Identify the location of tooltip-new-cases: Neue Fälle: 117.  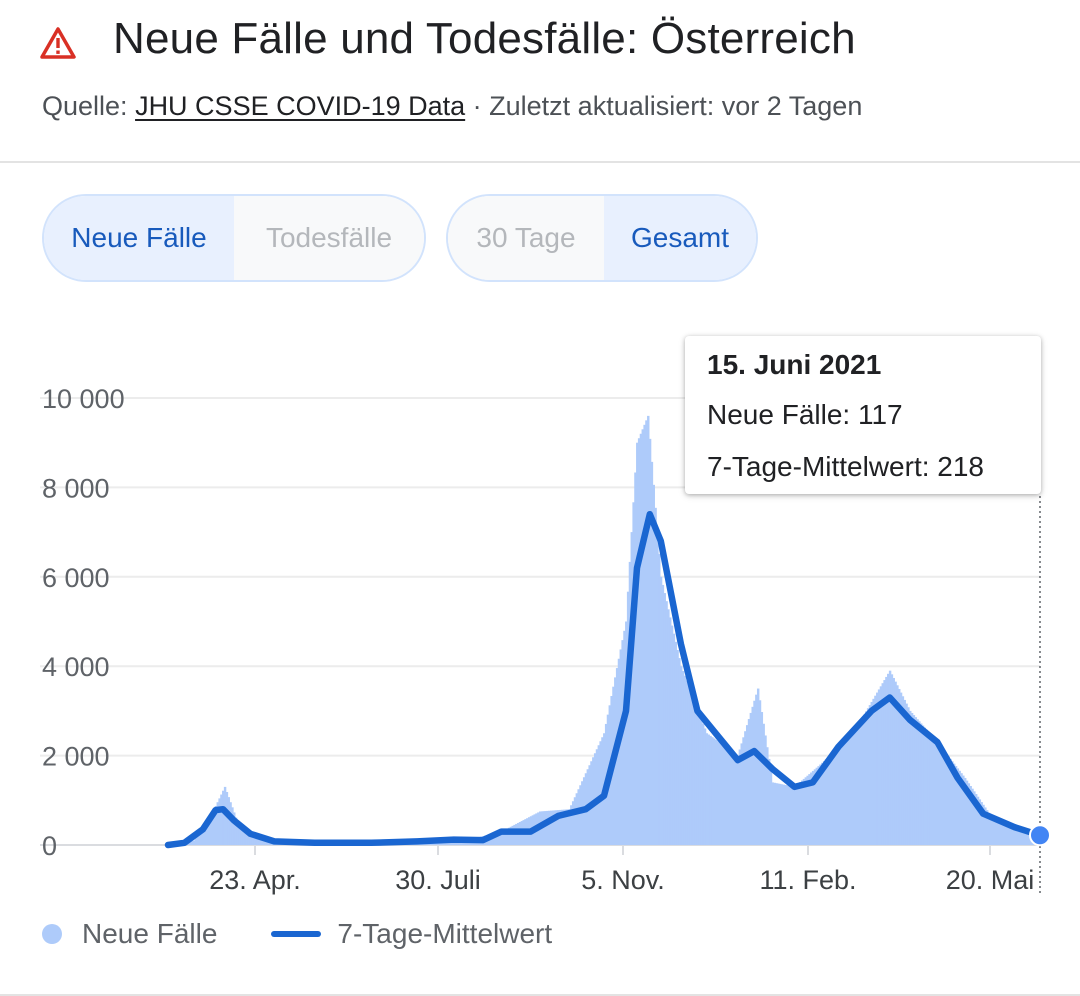
(805, 414).